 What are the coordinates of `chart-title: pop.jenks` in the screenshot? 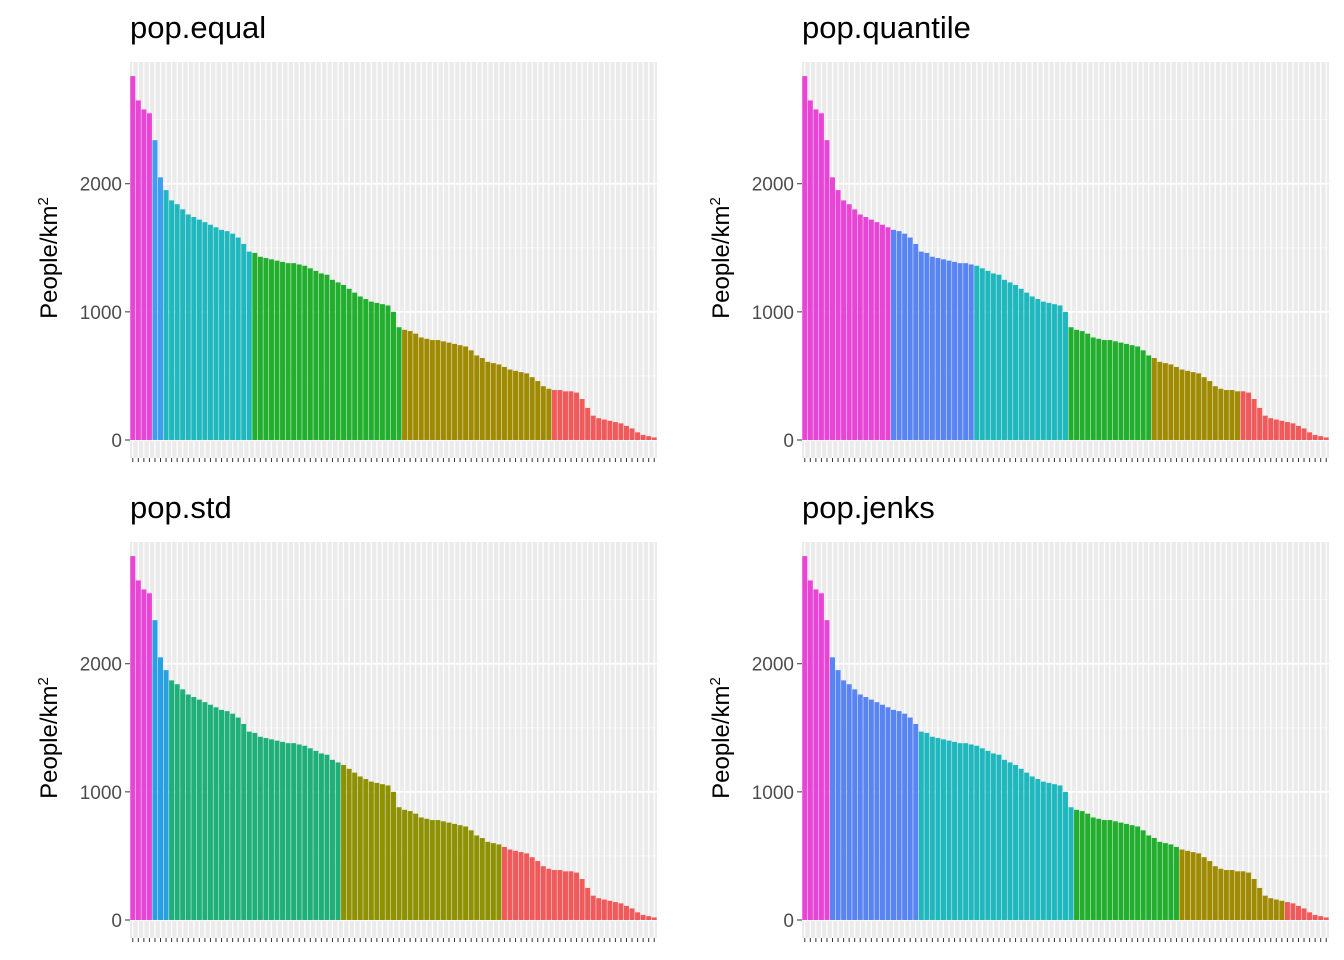 It's located at (868, 507).